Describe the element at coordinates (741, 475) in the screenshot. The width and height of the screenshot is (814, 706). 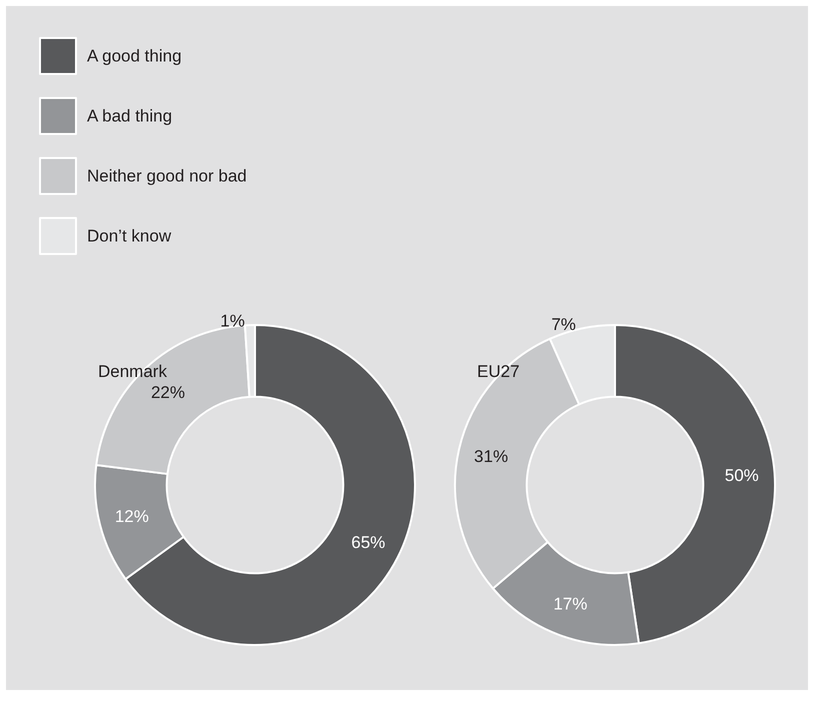
I see `data-label: 50%` at that location.